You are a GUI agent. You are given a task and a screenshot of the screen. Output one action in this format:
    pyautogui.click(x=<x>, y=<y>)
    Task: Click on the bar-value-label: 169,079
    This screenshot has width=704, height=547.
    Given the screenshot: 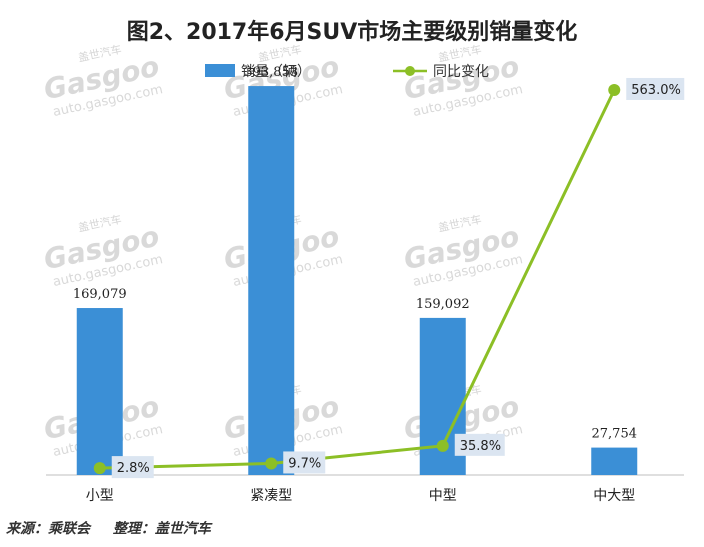 What is the action you would take?
    pyautogui.click(x=100, y=294)
    